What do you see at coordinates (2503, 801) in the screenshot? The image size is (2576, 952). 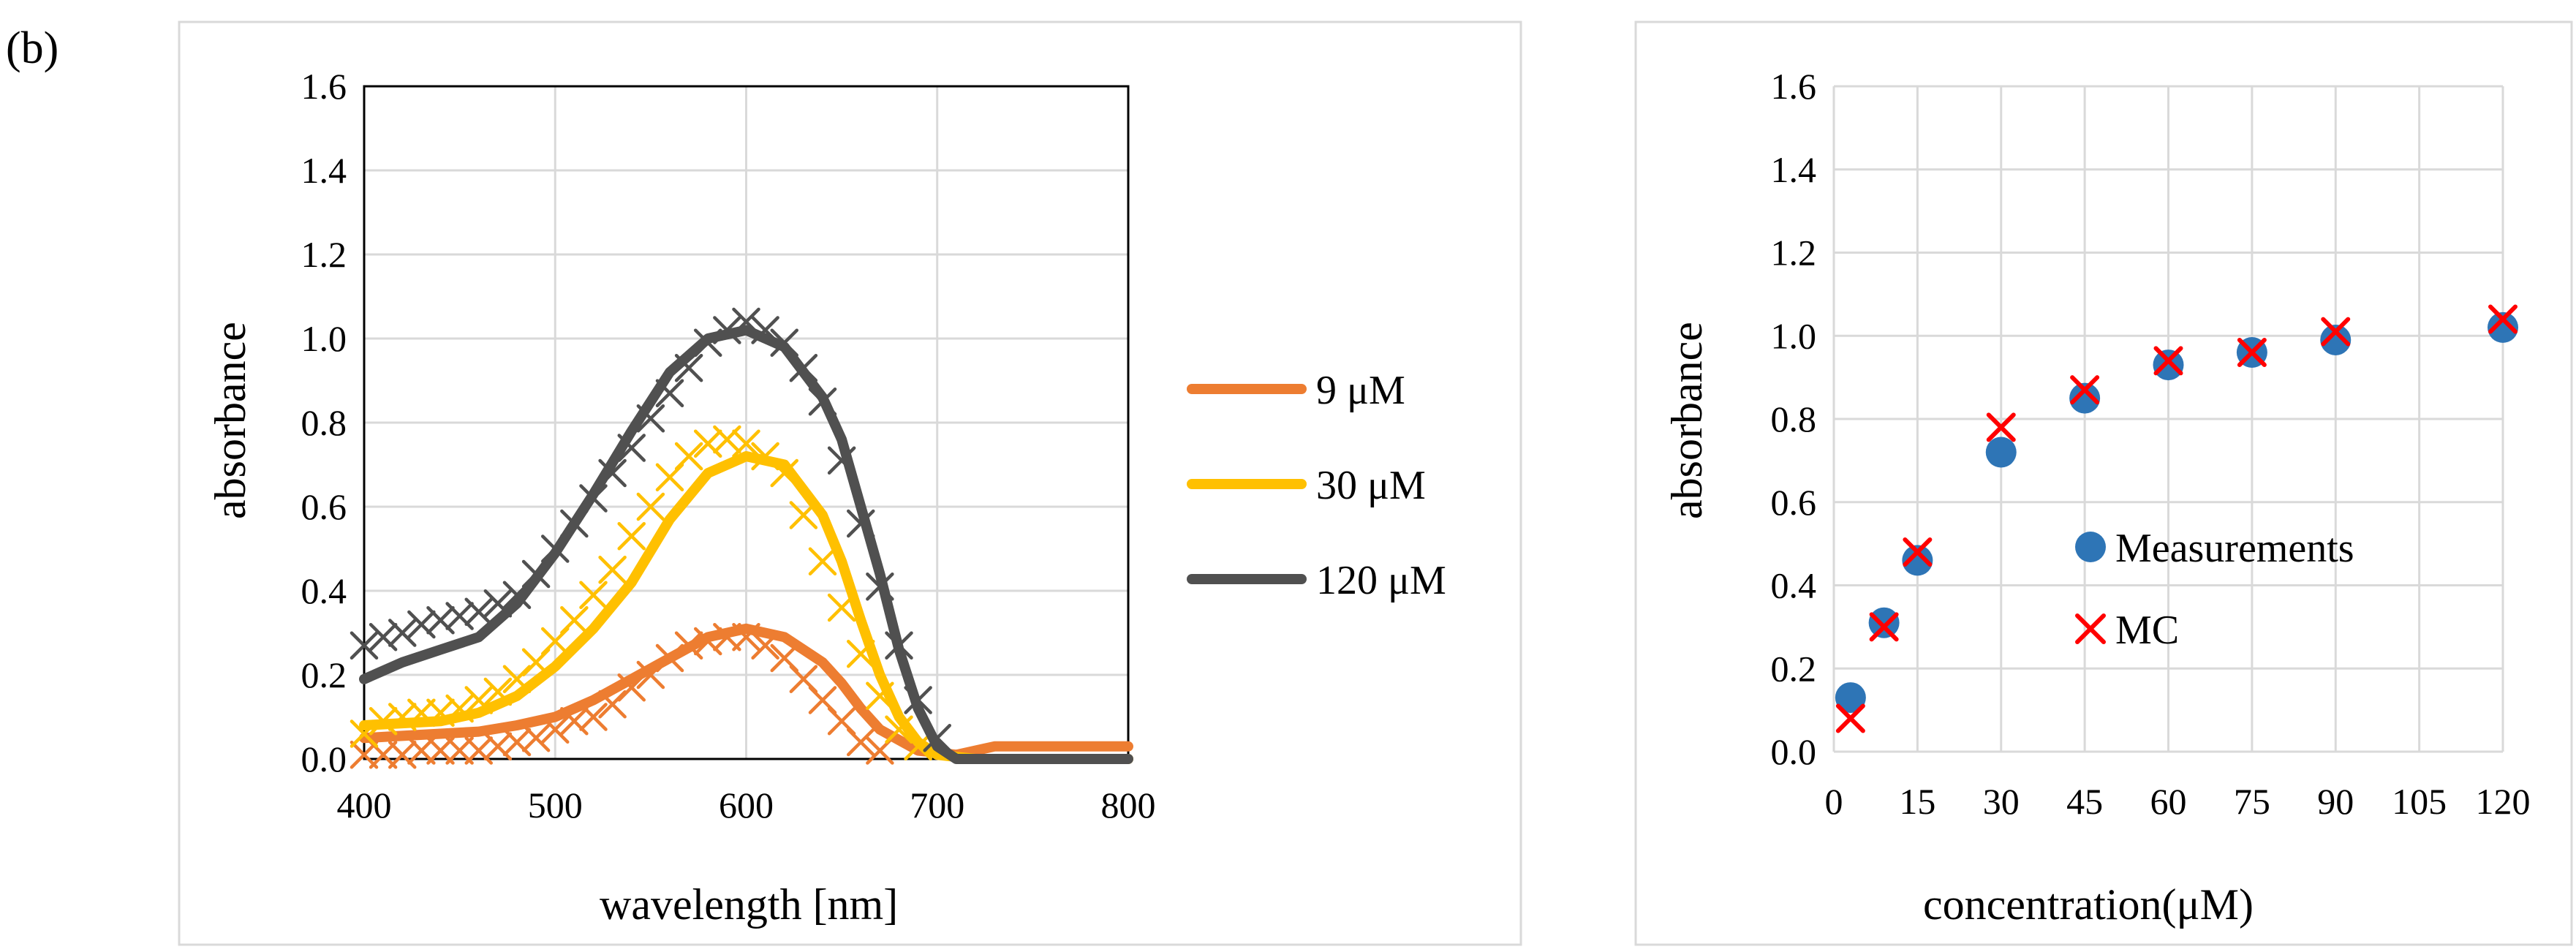 I see `concentration-x-tick-label: 120` at bounding box center [2503, 801].